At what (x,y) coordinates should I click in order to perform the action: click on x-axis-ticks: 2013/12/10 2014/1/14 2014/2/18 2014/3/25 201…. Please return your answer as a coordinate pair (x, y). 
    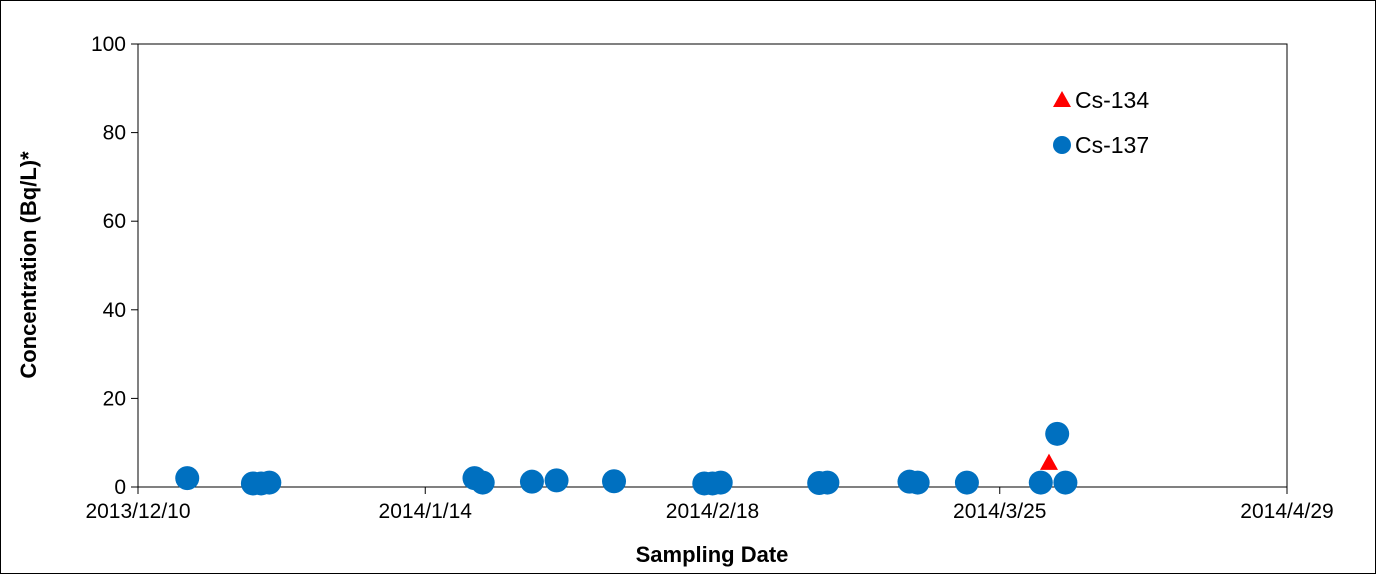
    Looking at the image, I should click on (709, 505).